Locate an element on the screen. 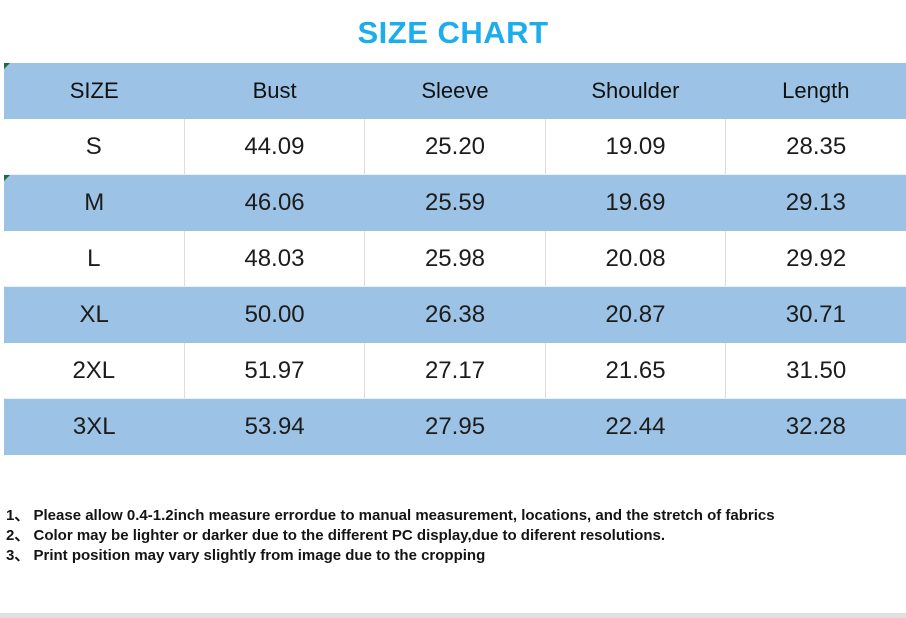  value-cell: 20.08 is located at coordinates (636, 258).